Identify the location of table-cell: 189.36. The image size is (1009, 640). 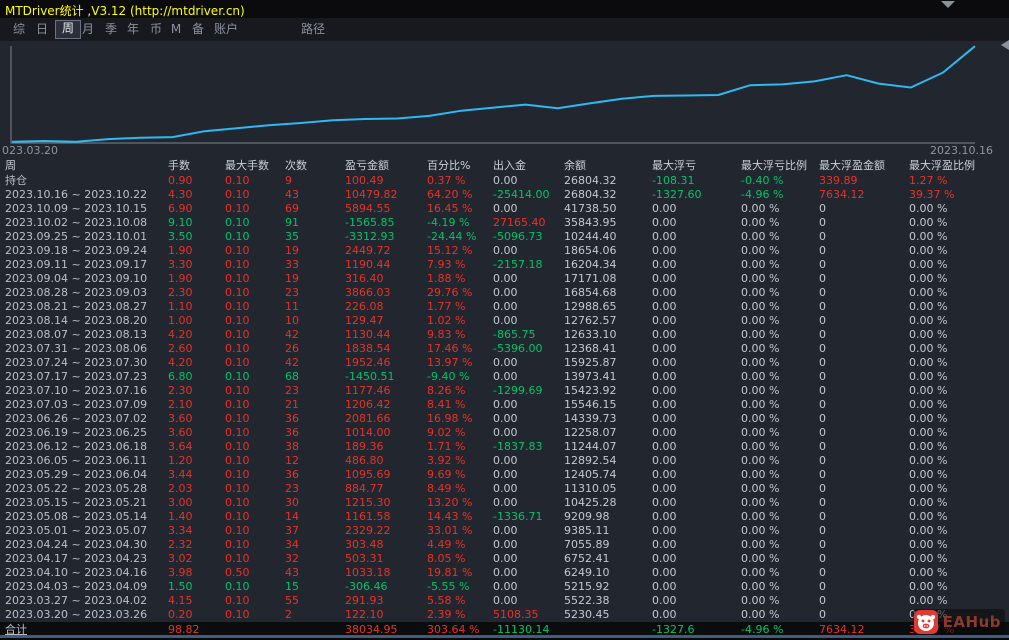
(364, 446).